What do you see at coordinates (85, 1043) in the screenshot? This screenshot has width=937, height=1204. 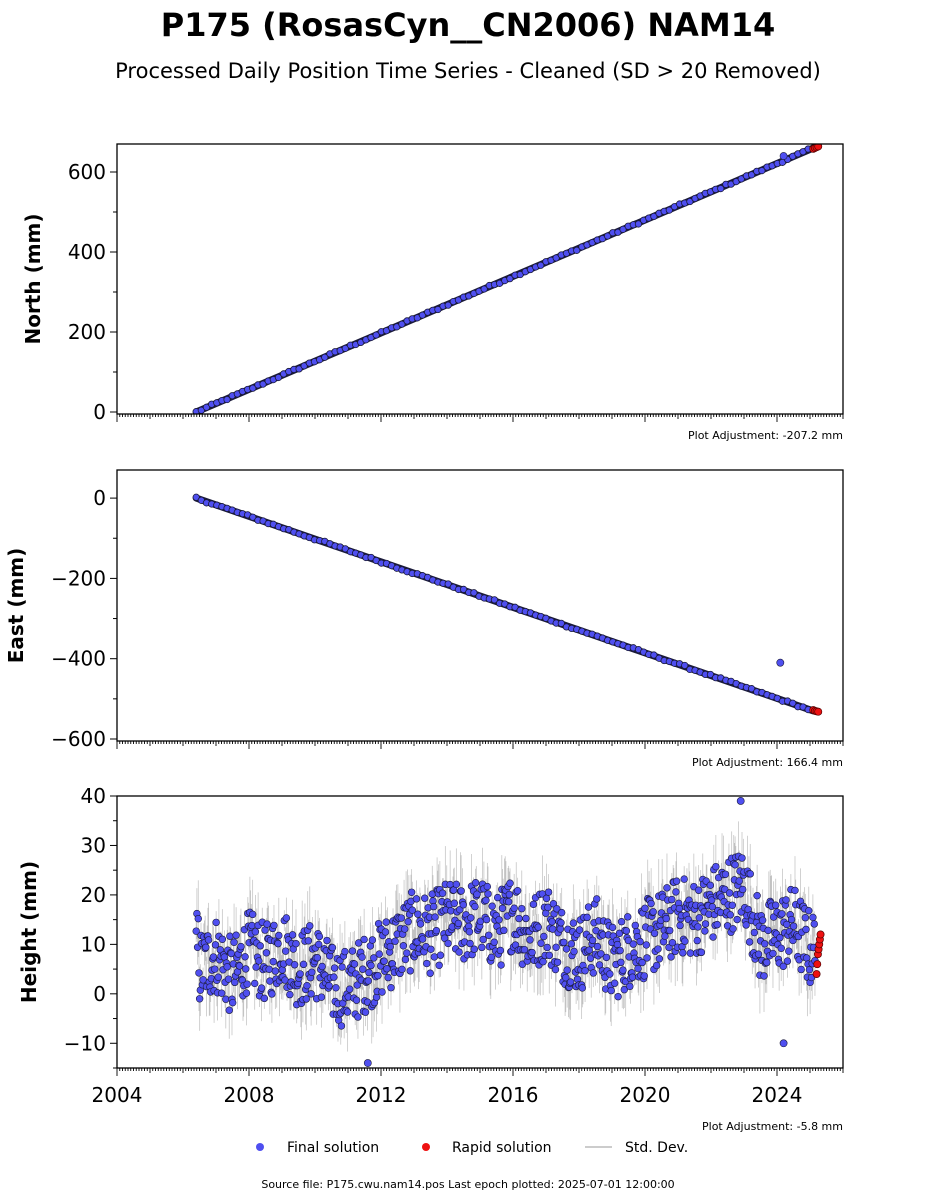 I see `height-ytick-label: −10` at bounding box center [85, 1043].